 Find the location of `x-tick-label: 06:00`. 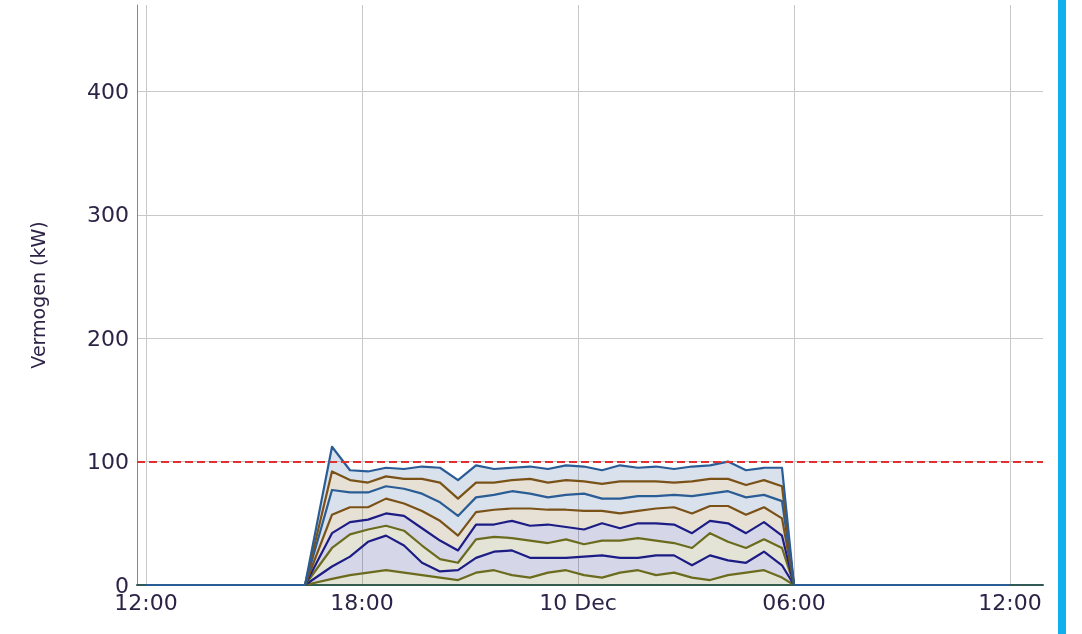

x-tick-label: 06:00 is located at coordinates (794, 602).